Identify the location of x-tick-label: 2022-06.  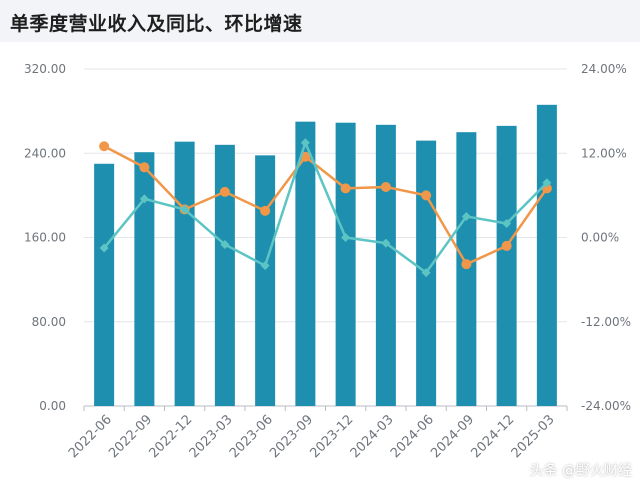
(90, 436).